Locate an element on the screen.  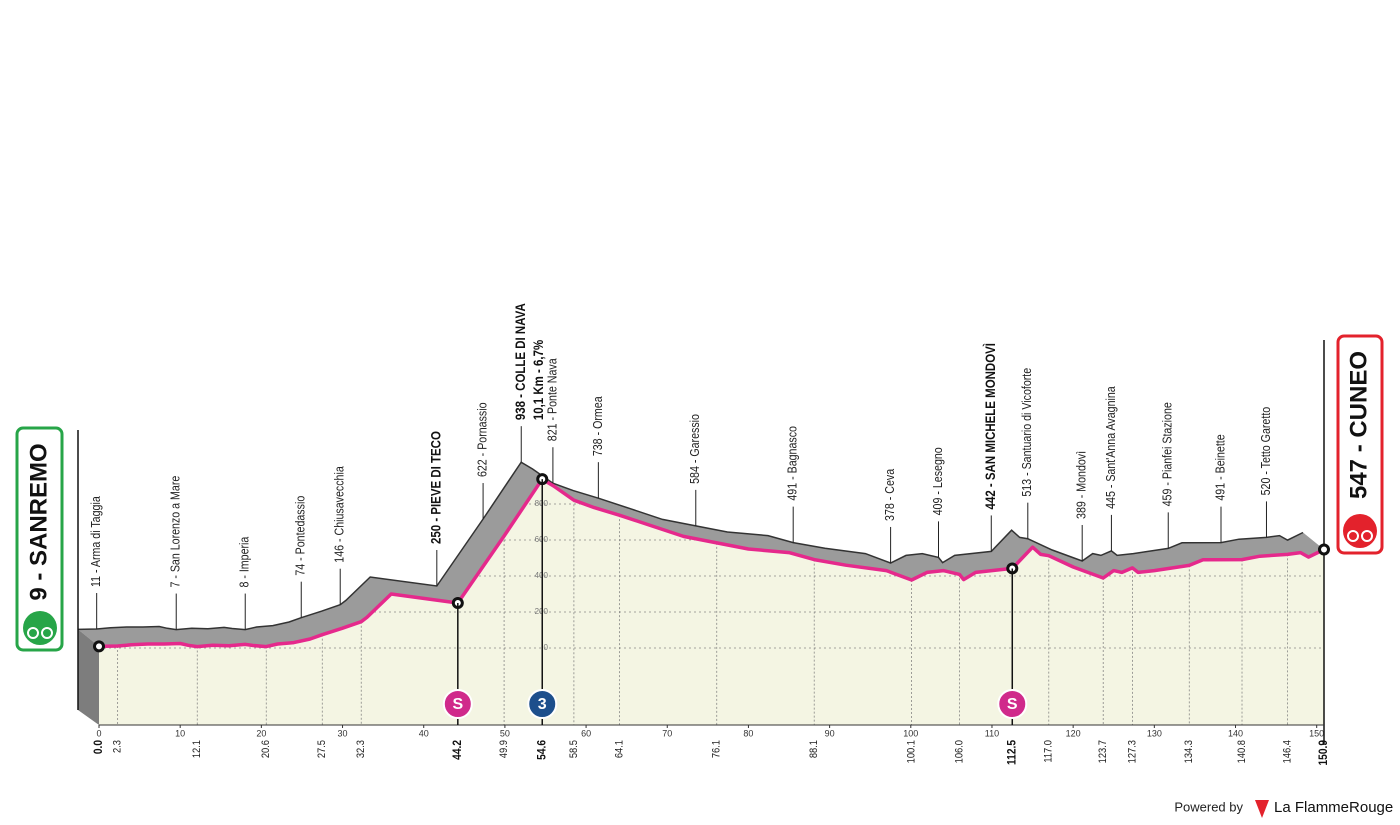
x-tick-label: 100 is located at coordinates (910, 733).